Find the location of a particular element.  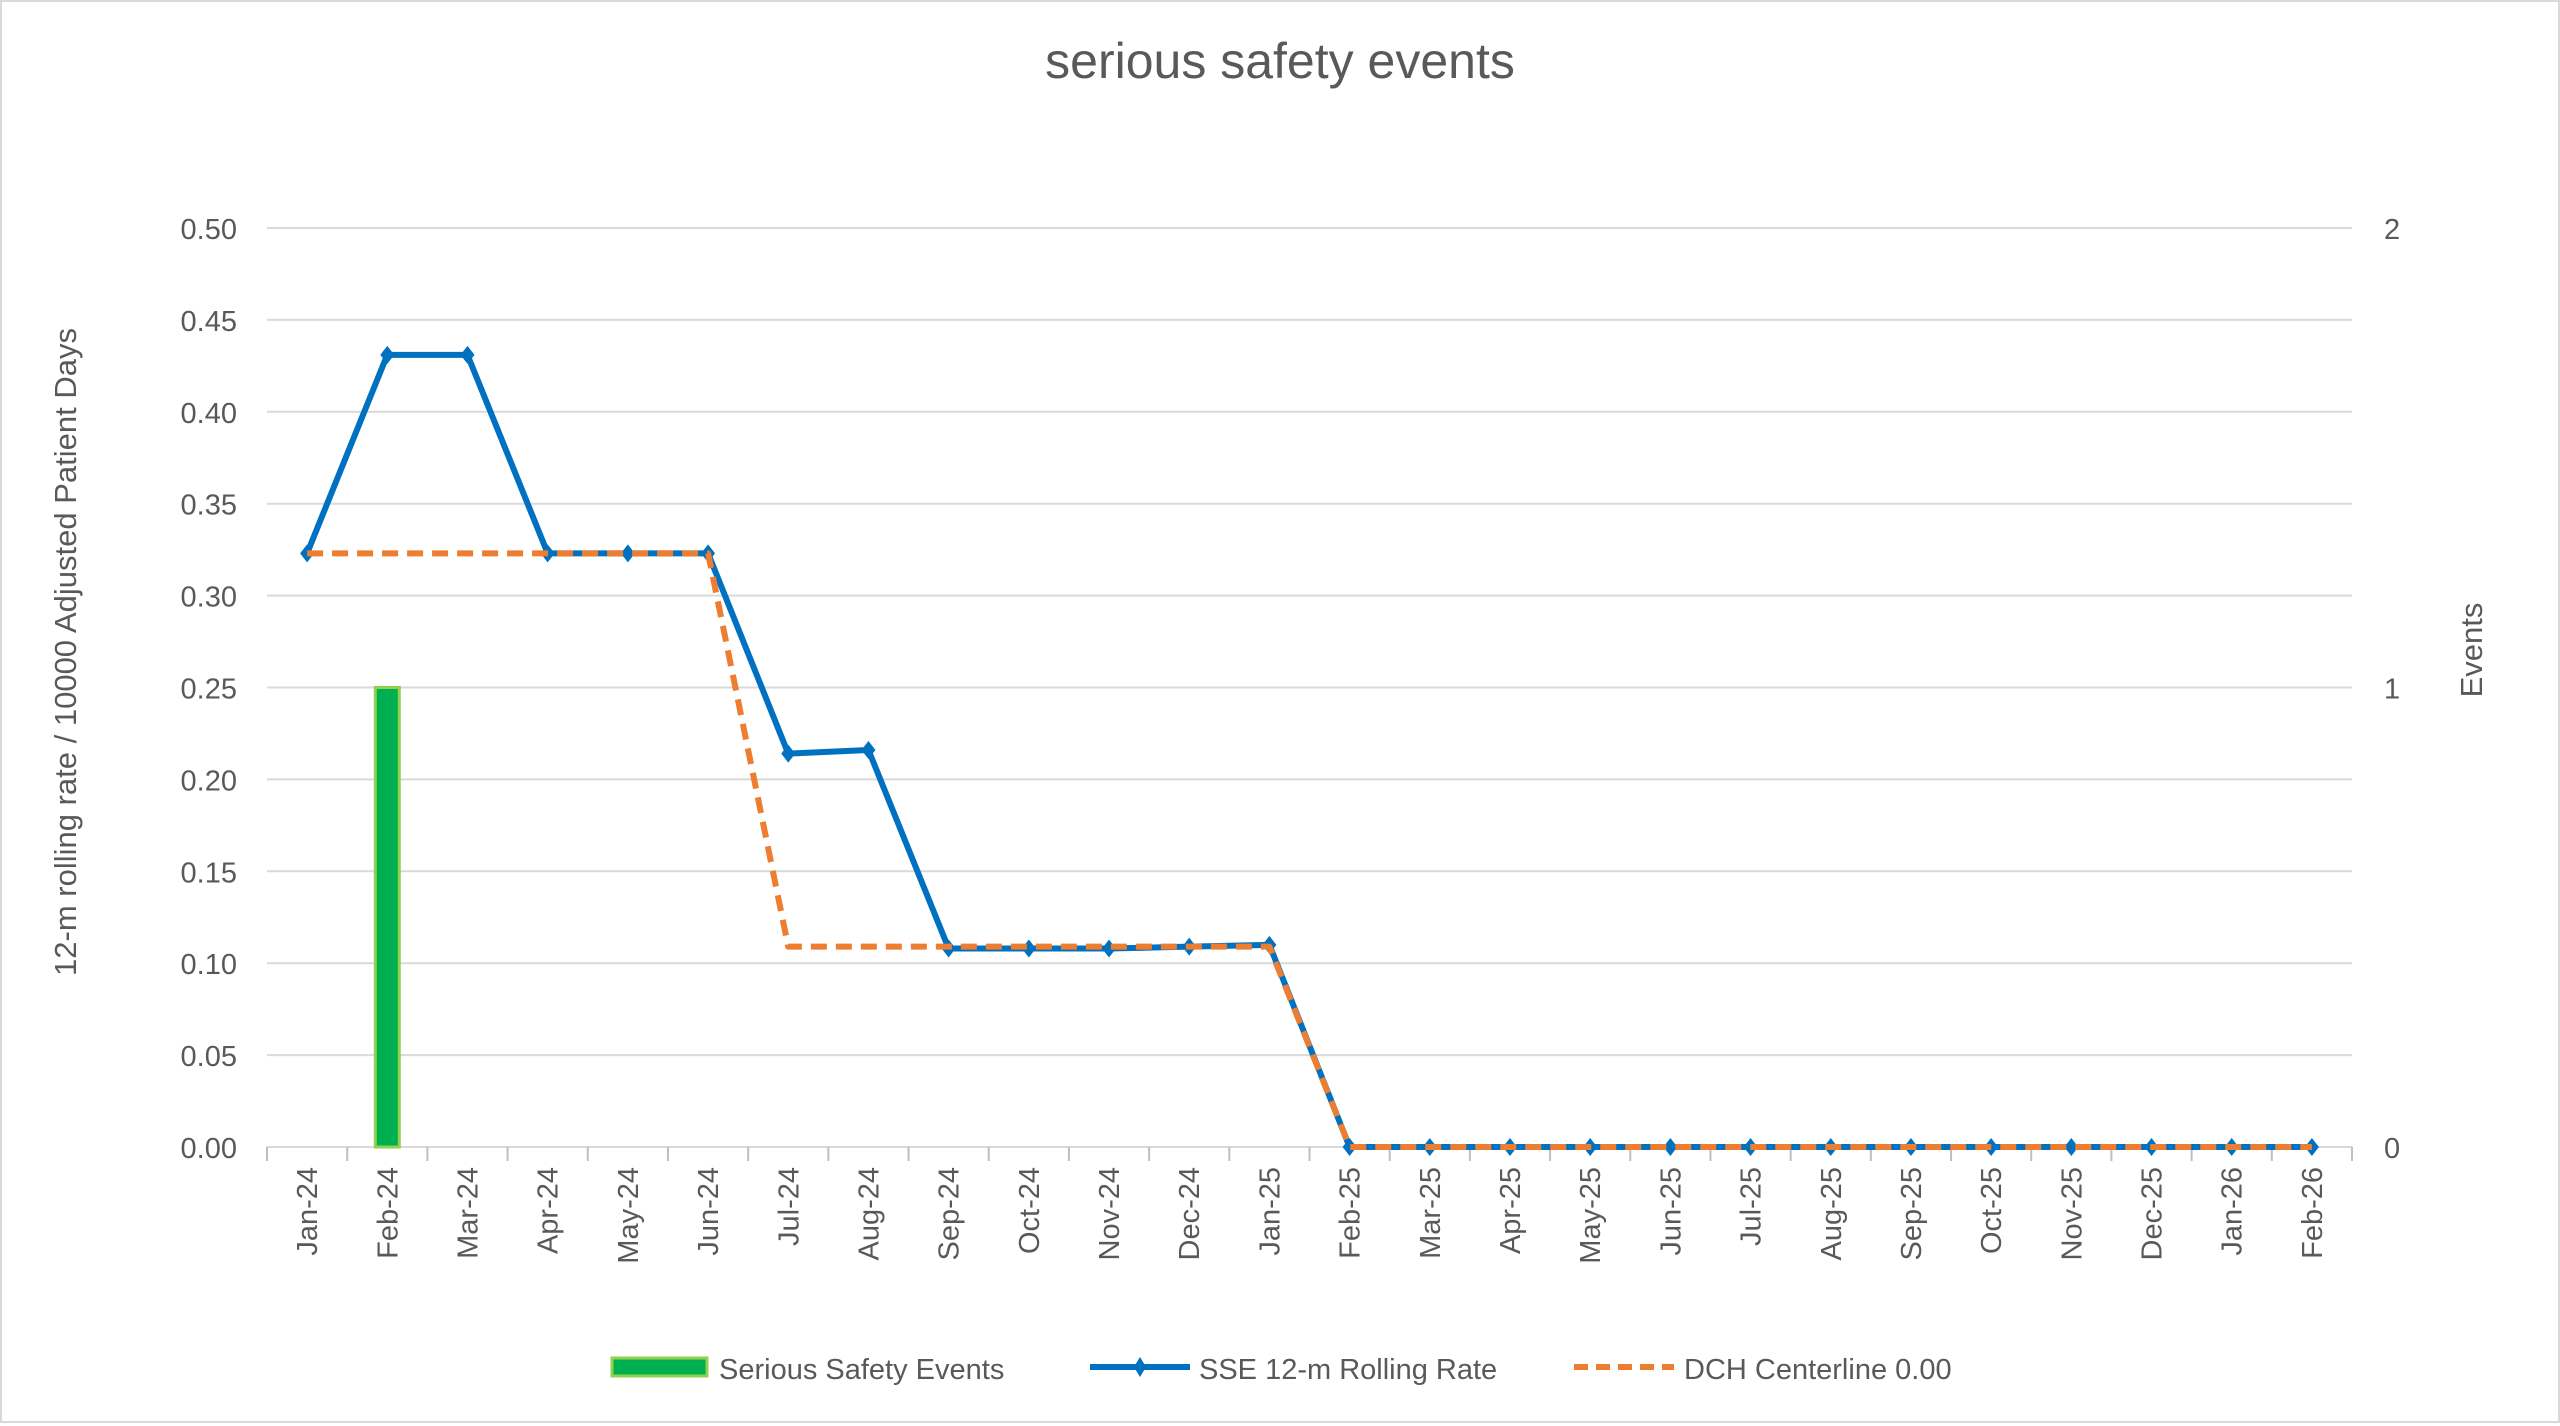

x-tick-label: Jul-25 is located at coordinates (1752, 1206).